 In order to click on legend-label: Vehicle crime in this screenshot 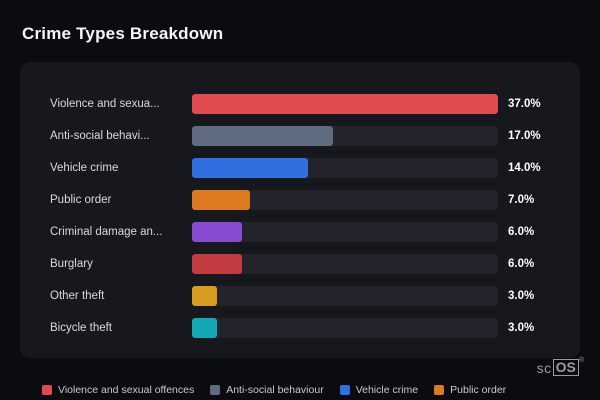, I will do `click(387, 390)`.